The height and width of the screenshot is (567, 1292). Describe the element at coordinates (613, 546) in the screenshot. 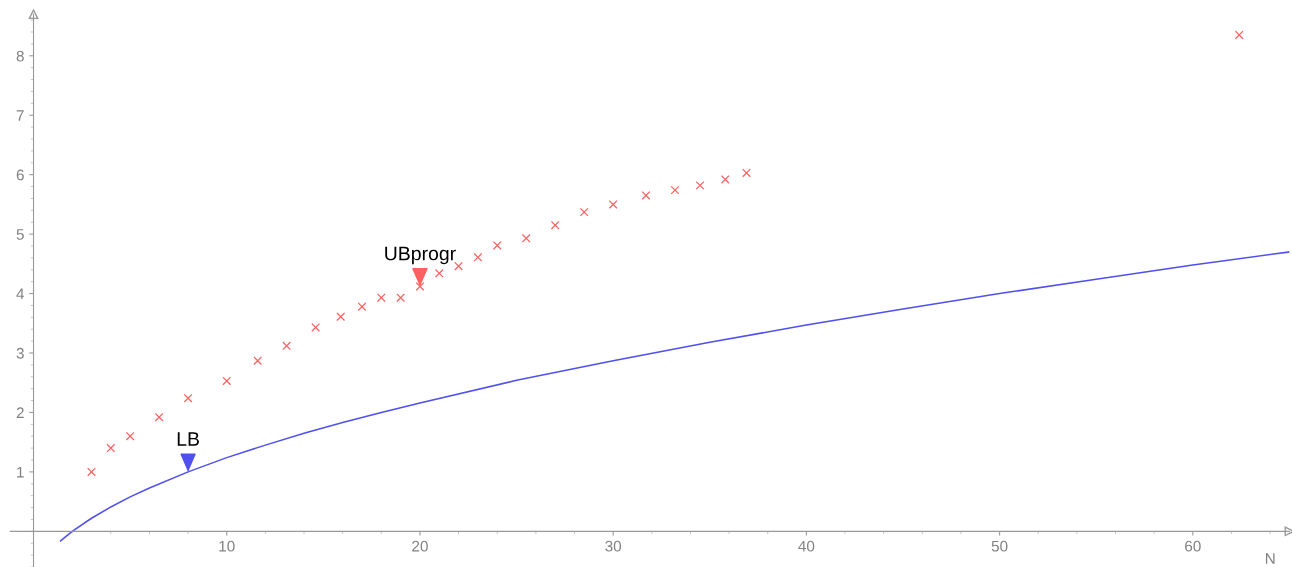

I see `x-tick-label: 30` at that location.